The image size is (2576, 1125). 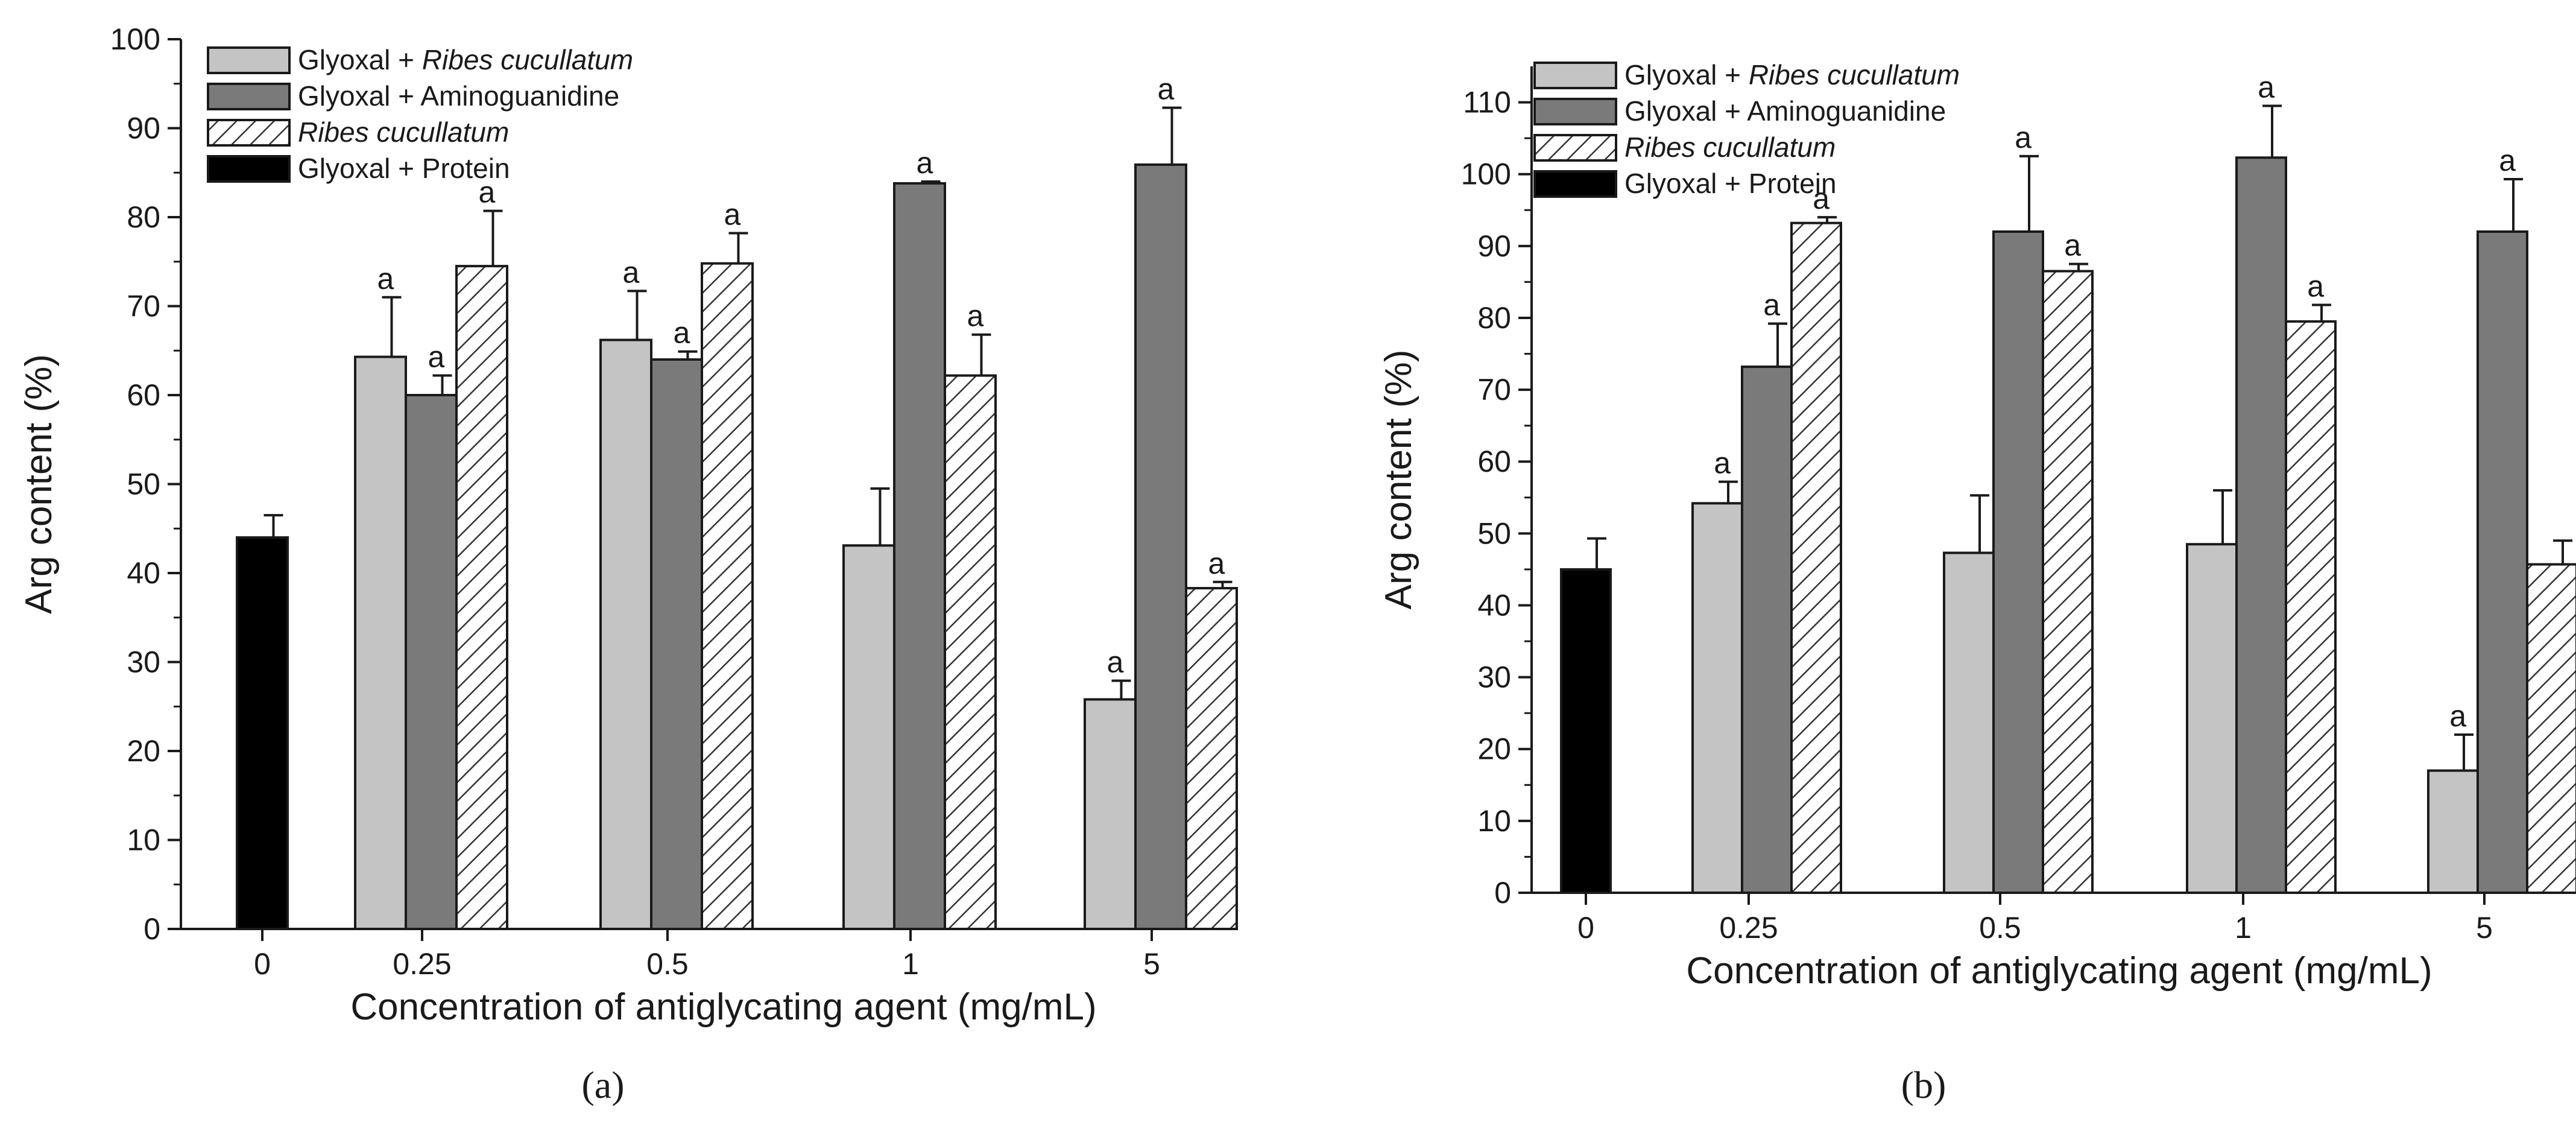 I want to click on y-tick-label: 60, so click(x=1494, y=461).